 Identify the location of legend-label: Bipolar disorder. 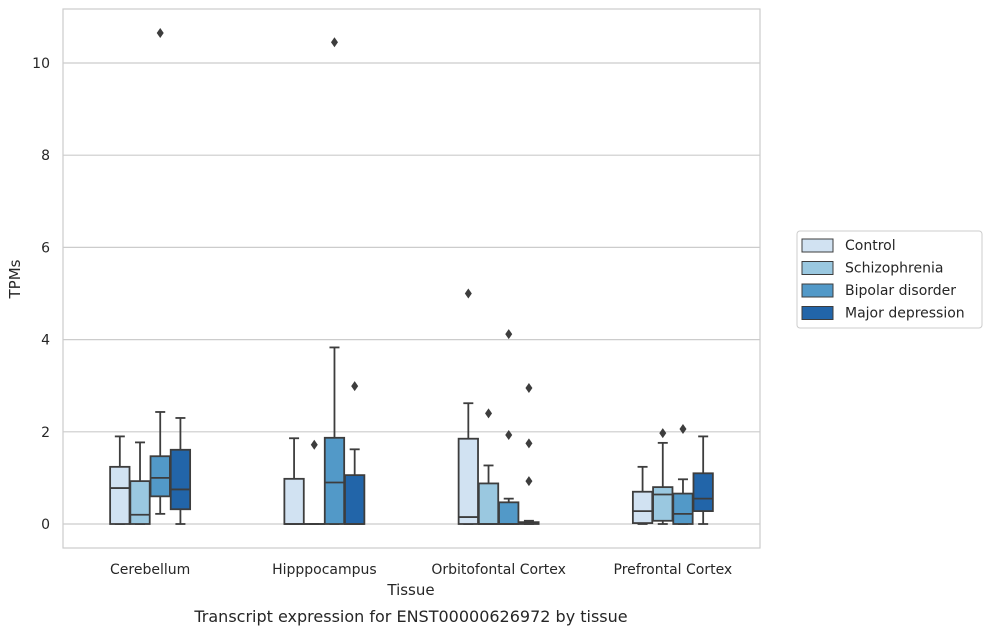
(900, 291).